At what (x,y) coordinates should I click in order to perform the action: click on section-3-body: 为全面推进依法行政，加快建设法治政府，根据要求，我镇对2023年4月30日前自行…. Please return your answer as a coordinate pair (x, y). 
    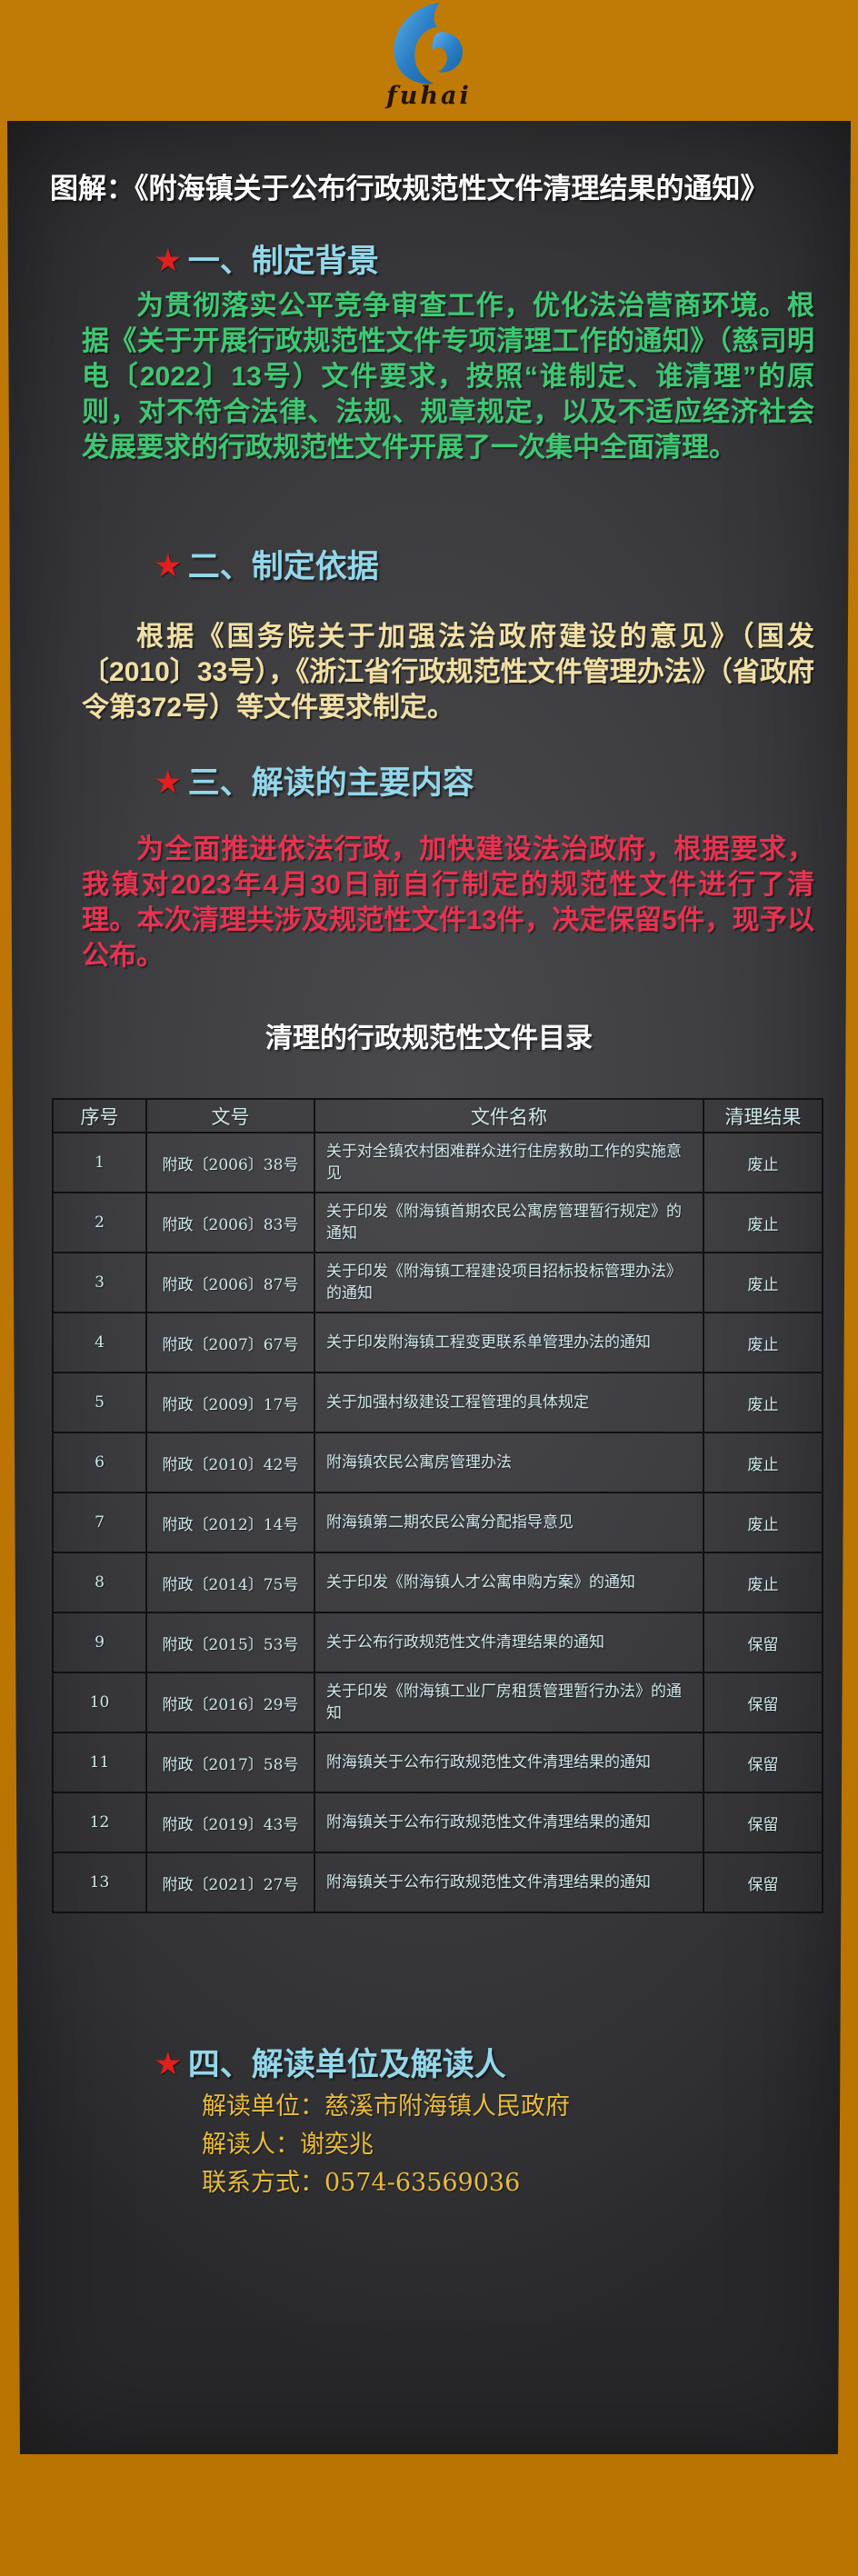
    Looking at the image, I should click on (448, 902).